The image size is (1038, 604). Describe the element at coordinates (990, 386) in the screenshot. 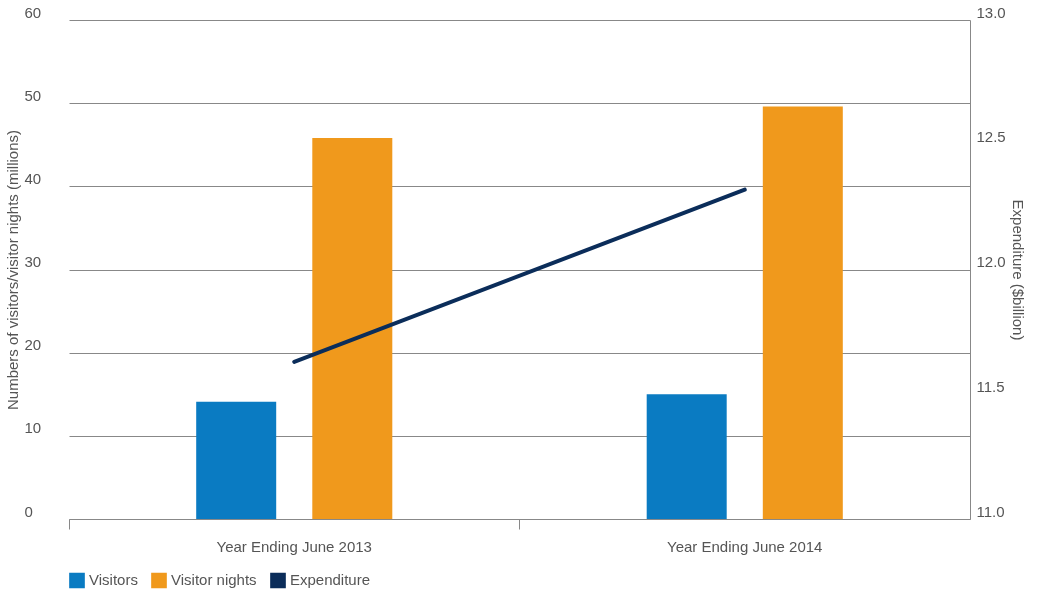

I see `y2-tick-label: 11.5` at that location.